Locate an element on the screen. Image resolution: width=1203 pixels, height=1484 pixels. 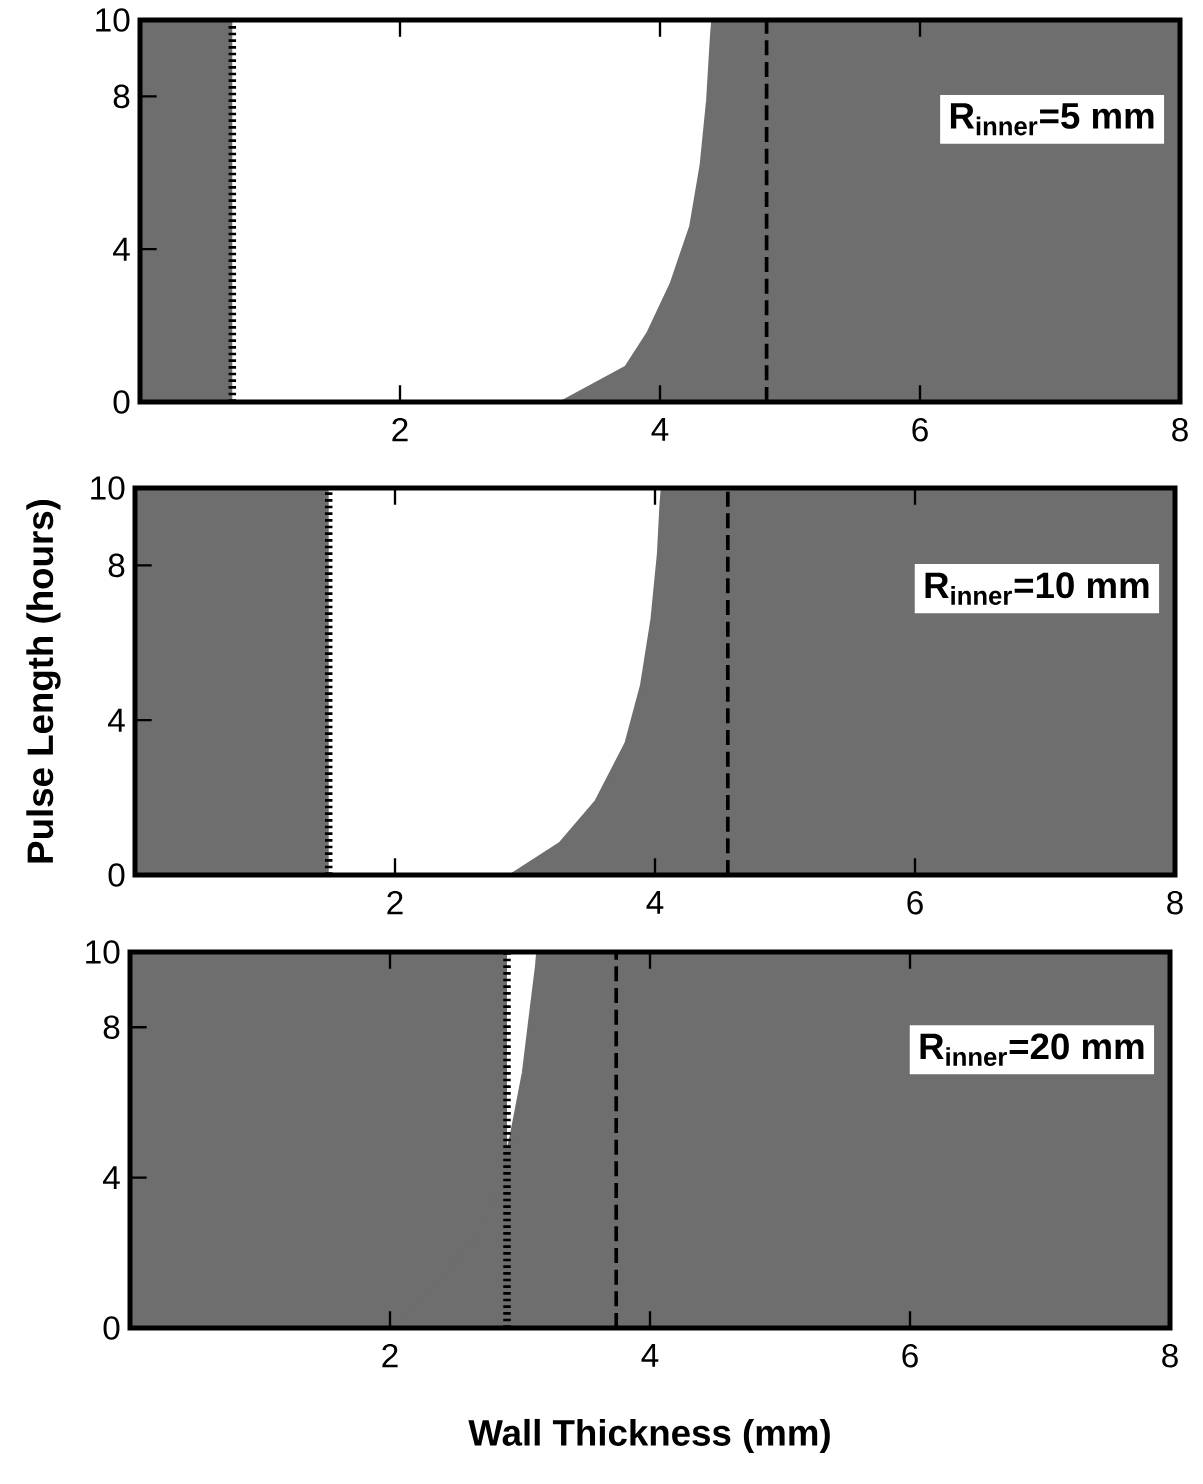
annotation: R$_{inner}$=5 mm is located at coordinates (1052, 119).